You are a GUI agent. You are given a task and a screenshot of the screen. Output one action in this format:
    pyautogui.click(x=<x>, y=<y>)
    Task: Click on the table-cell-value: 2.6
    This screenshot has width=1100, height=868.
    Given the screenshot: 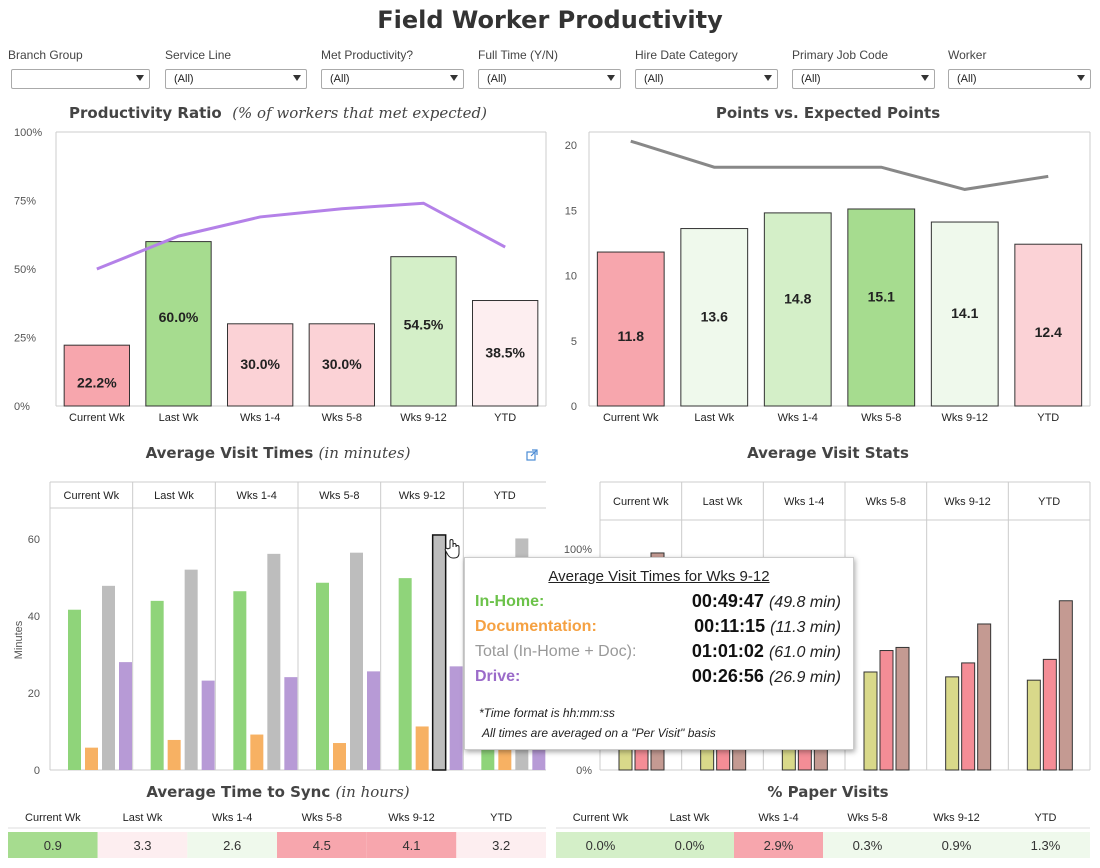 What is the action you would take?
    pyautogui.click(x=232, y=845)
    